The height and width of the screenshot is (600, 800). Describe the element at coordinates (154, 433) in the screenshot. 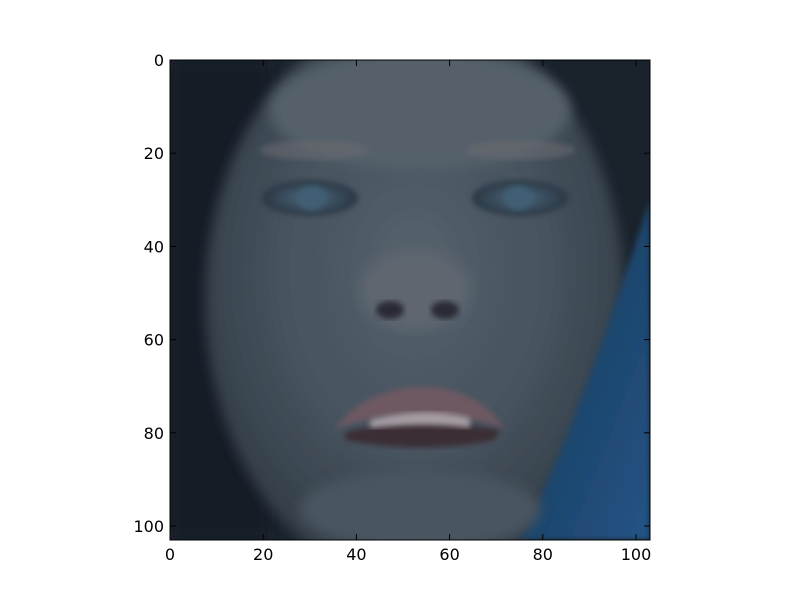

I see `y-tick-label: 80` at that location.